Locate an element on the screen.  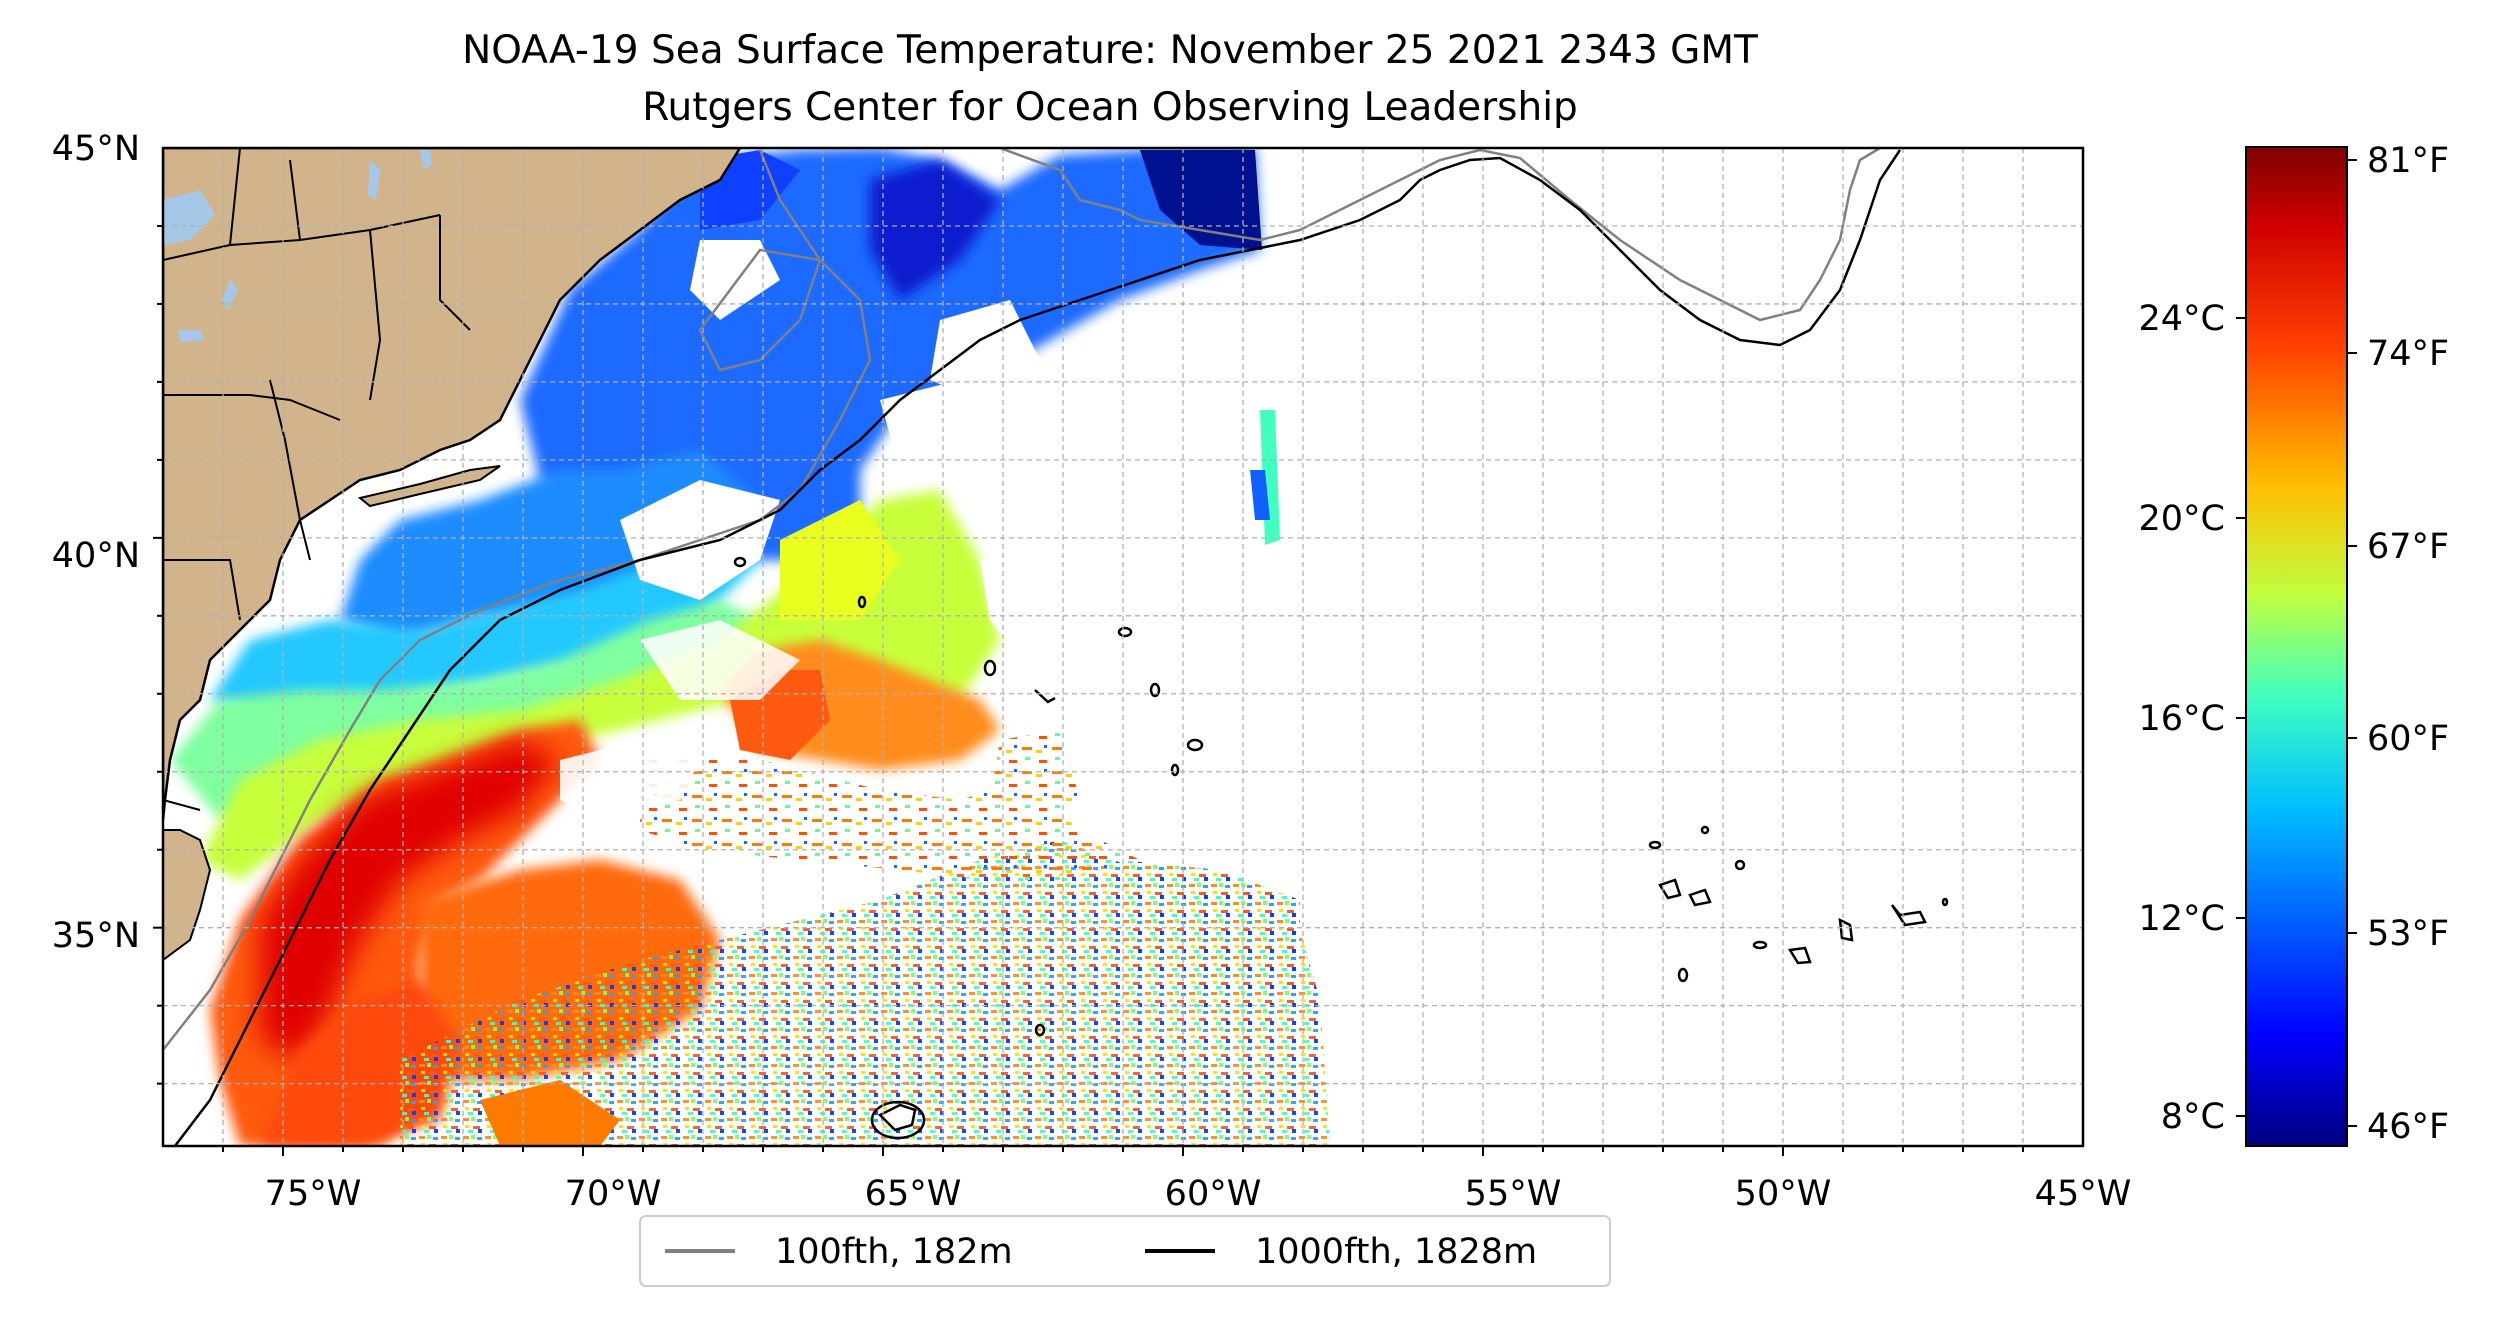
colorbar-left-tick: 24°C is located at coordinates (2182, 319).